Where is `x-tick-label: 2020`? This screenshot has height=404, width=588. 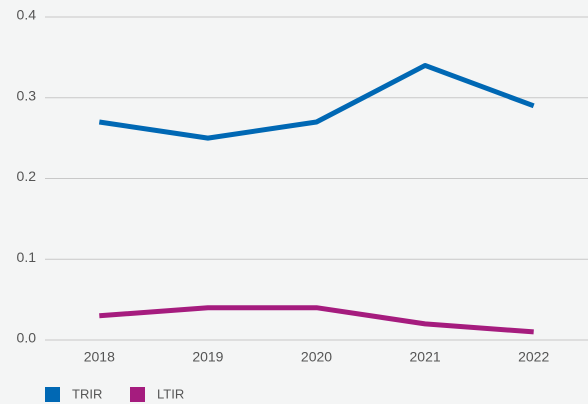
x-tick-label: 2020 is located at coordinates (316, 357).